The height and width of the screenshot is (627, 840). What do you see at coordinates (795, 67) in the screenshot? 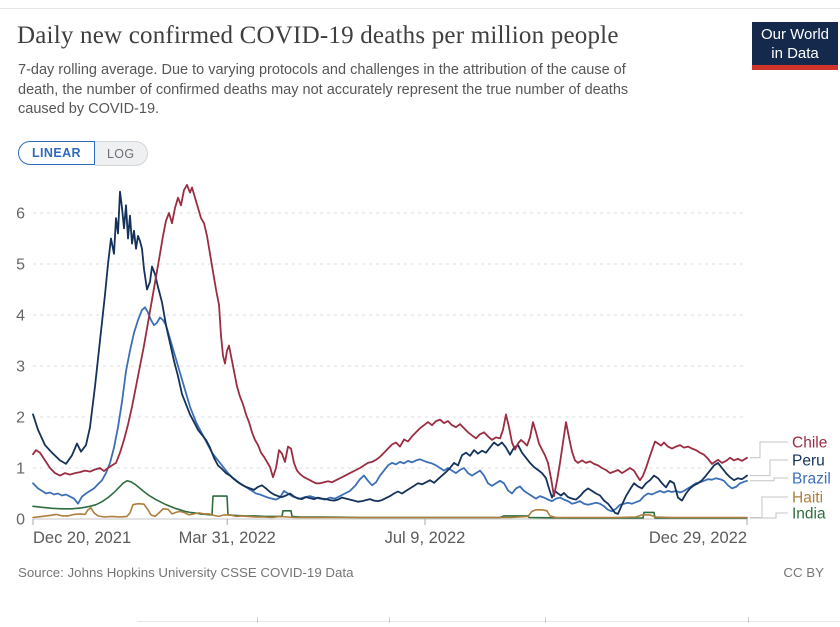
I see `owid-logo-red-bar` at bounding box center [795, 67].